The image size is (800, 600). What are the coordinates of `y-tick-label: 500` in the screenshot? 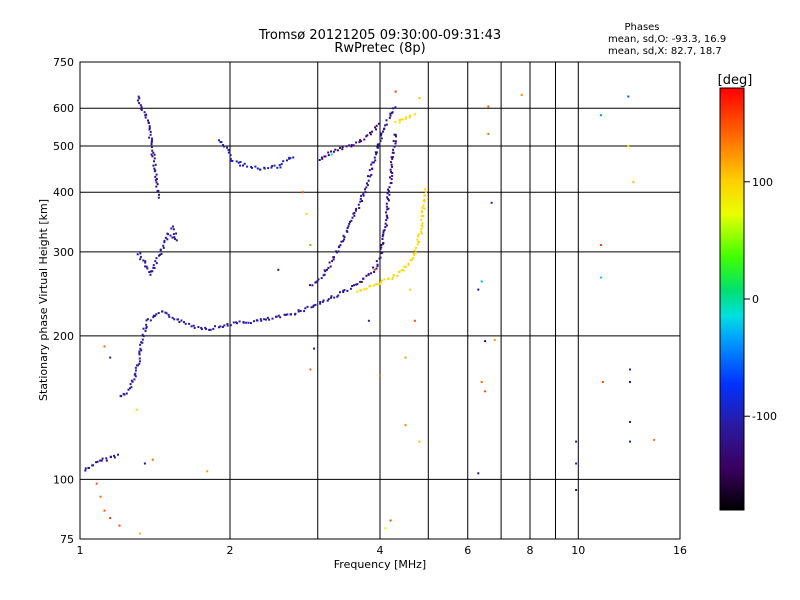 It's located at (63, 146).